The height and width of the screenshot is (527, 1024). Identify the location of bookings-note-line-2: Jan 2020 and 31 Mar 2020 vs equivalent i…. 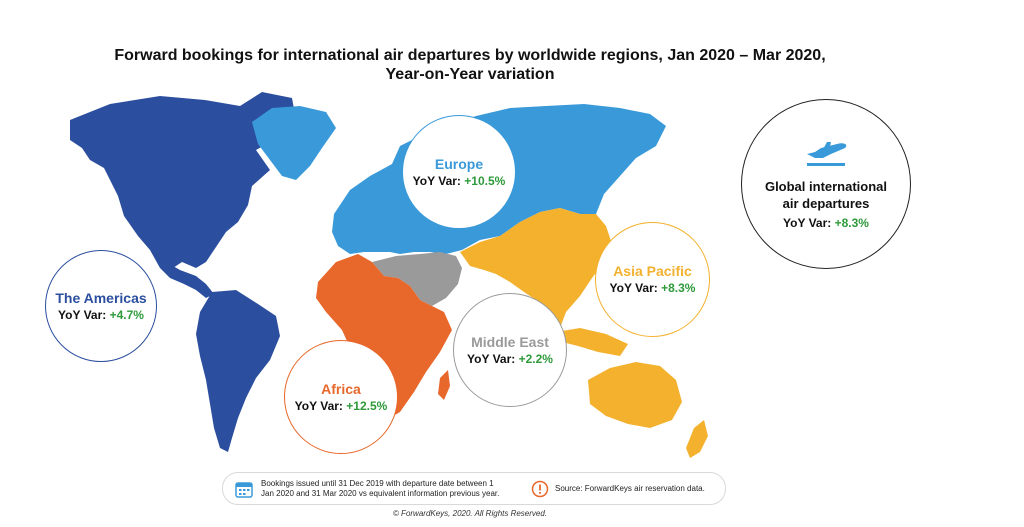
(380, 493).